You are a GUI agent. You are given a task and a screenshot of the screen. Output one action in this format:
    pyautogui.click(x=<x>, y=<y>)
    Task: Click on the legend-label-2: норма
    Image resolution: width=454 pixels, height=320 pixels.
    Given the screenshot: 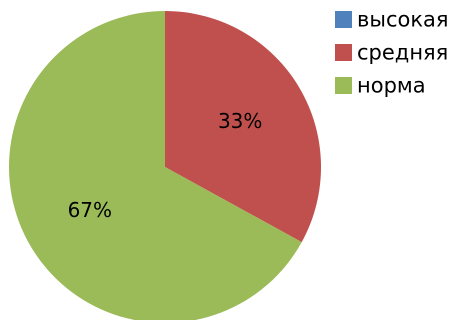 What is the action you would take?
    pyautogui.click(x=391, y=86)
    